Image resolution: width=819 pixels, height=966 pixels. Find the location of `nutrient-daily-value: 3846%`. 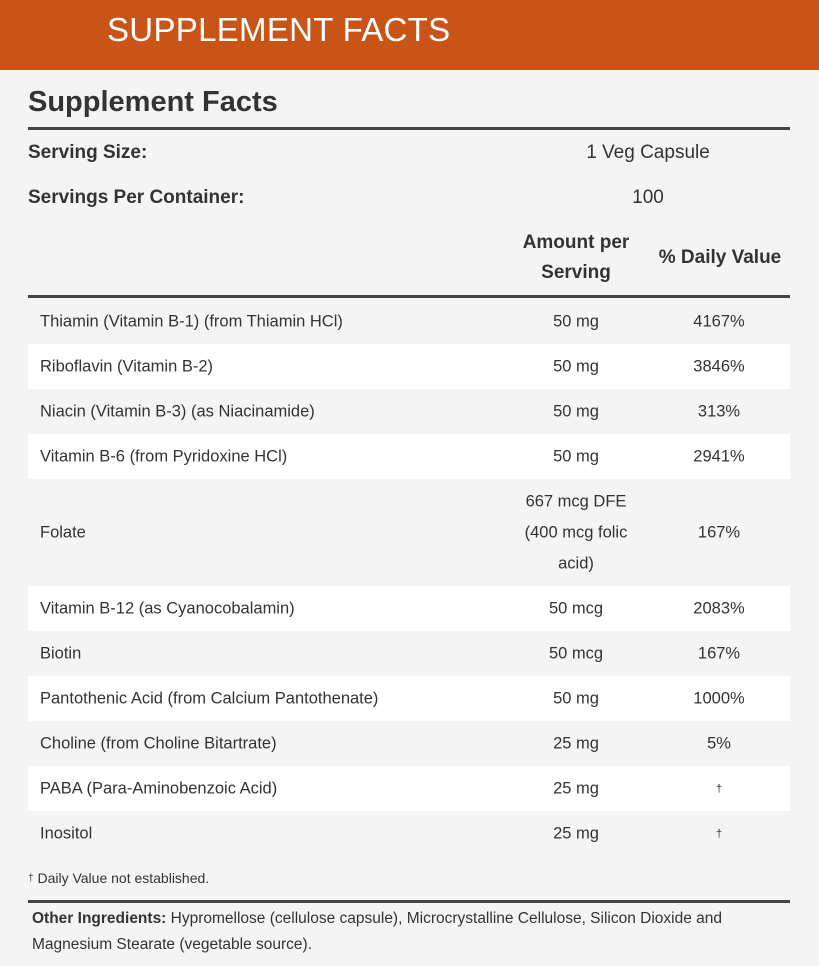

nutrient-daily-value: 3846% is located at coordinates (719, 366).